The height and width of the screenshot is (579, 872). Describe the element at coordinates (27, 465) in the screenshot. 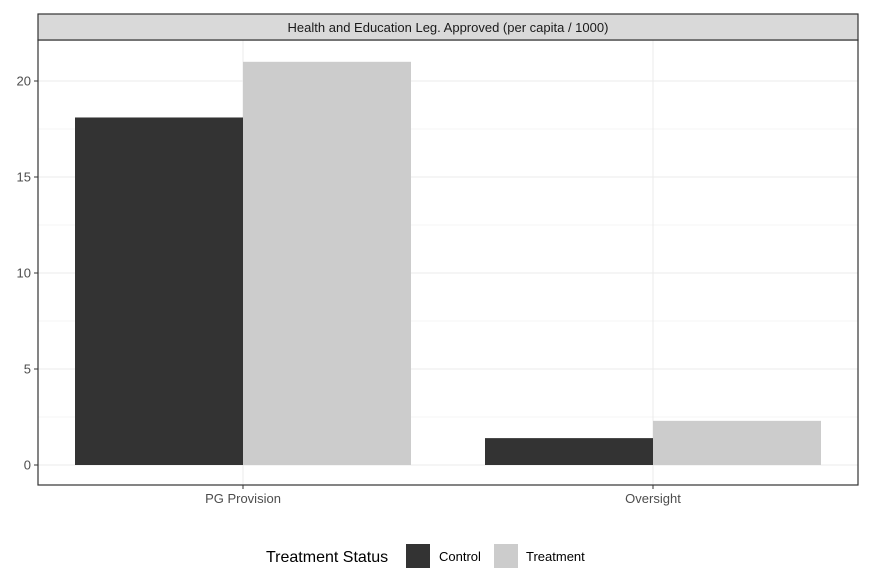

I see `y-tick-label: 0` at that location.